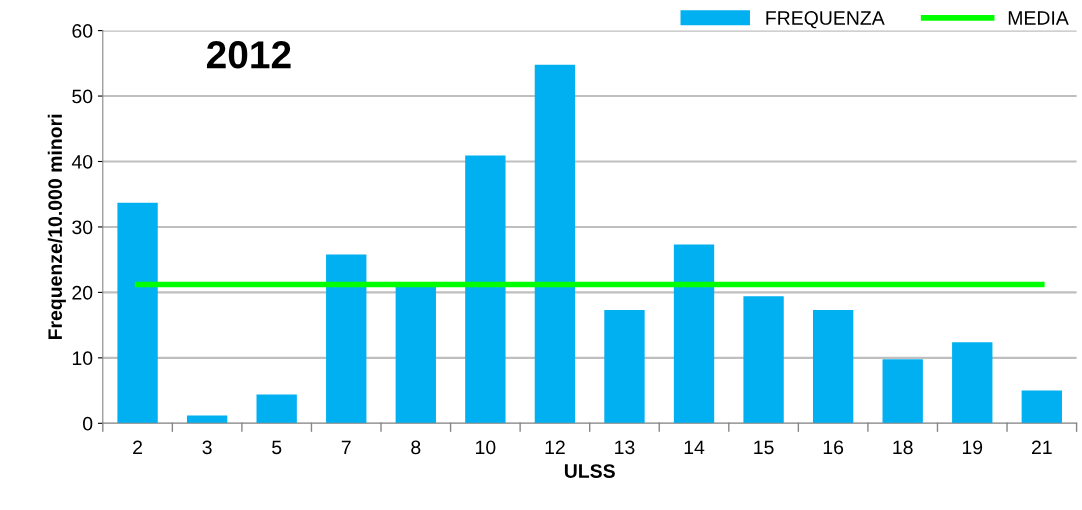 The height and width of the screenshot is (510, 1082). What do you see at coordinates (416, 447) in the screenshot?
I see `x-tick-label: 8` at bounding box center [416, 447].